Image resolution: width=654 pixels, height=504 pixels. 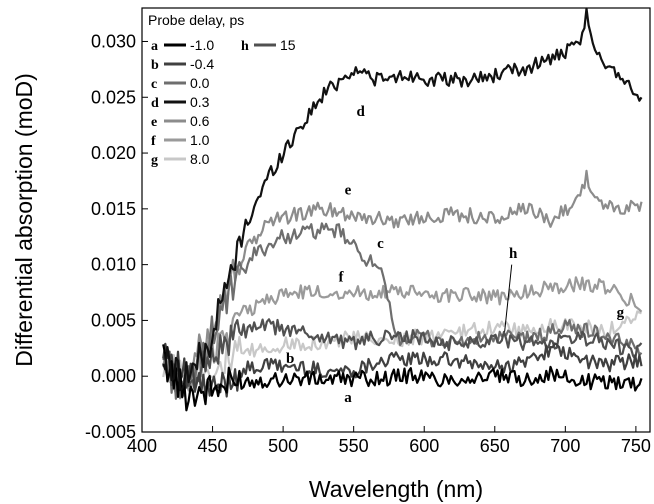 I want to click on series-h-line, so click(x=402, y=355).